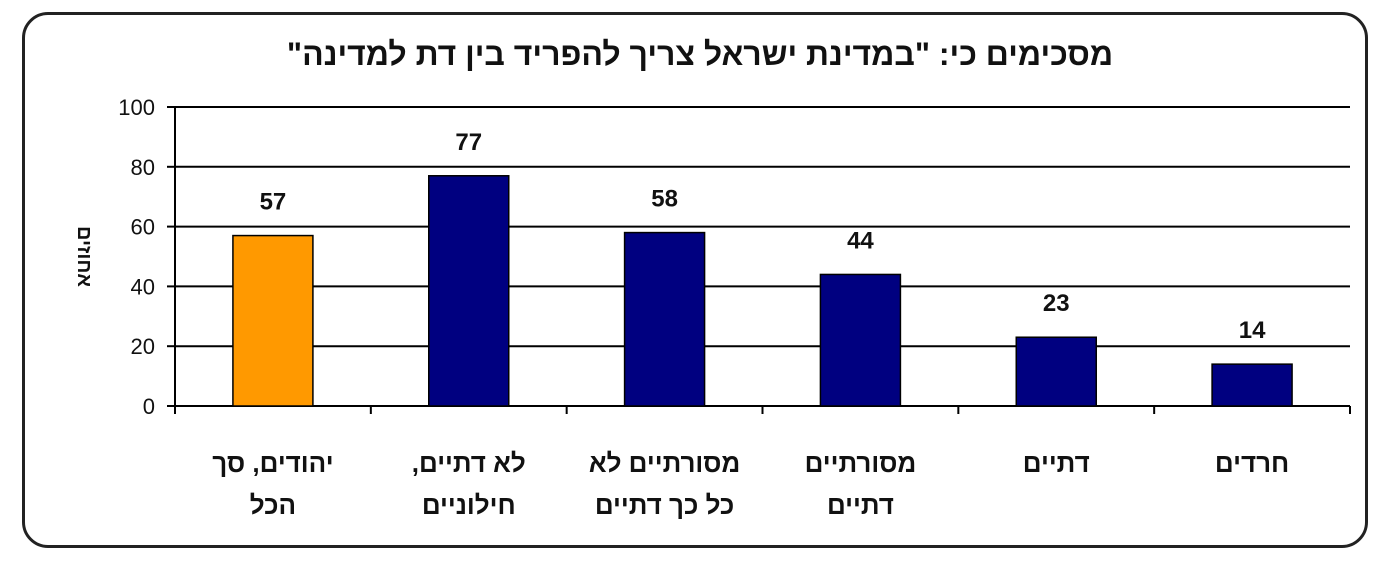  I want to click on data-label: 23, so click(1056, 303).